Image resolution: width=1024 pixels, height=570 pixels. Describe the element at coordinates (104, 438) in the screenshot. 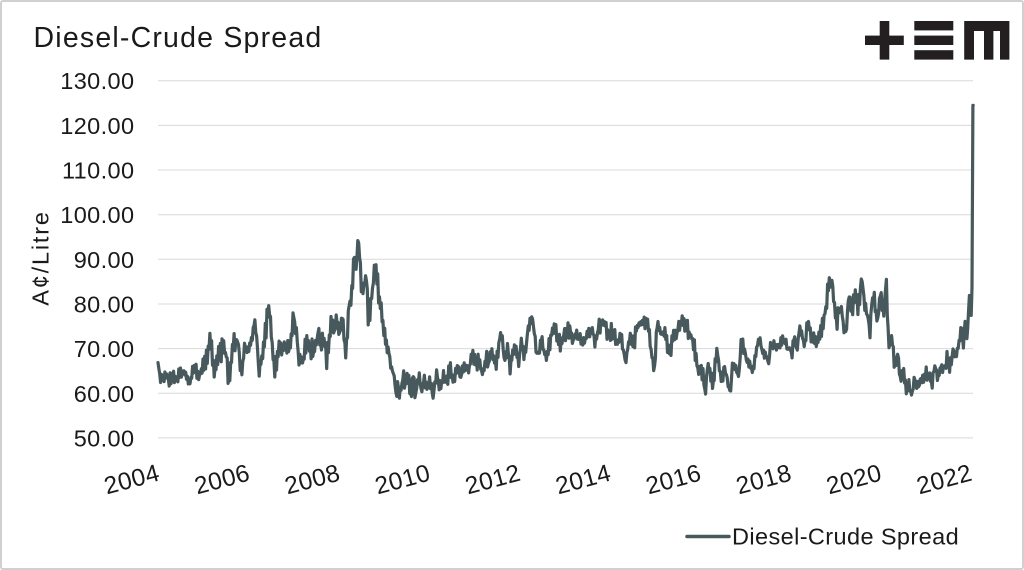

I see `svg-text: 50.00` at that location.